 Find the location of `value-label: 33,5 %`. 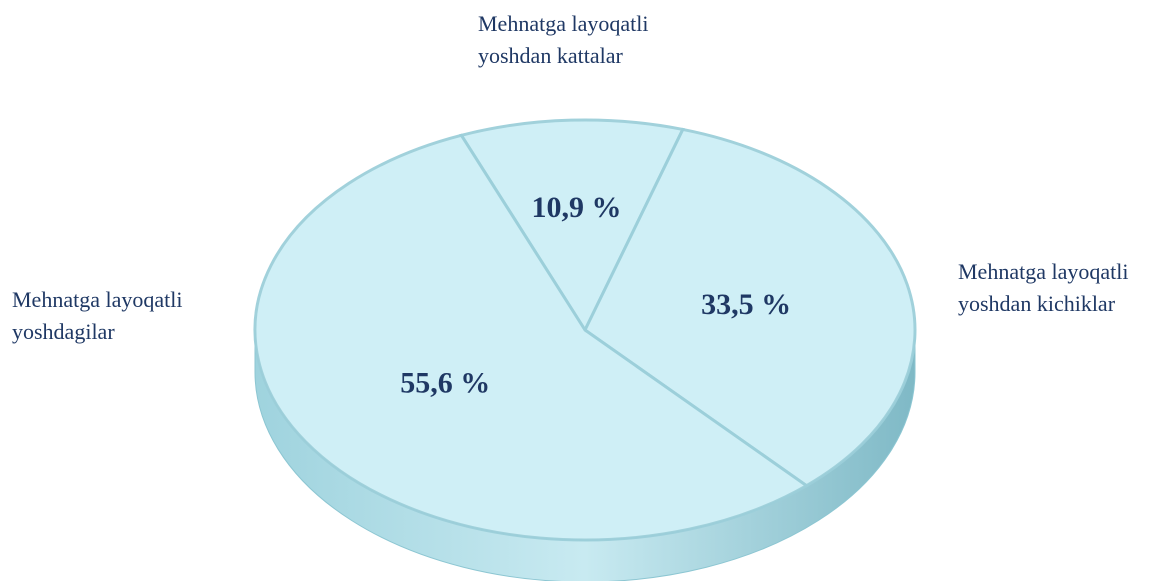

value-label: 33,5 % is located at coordinates (746, 304).